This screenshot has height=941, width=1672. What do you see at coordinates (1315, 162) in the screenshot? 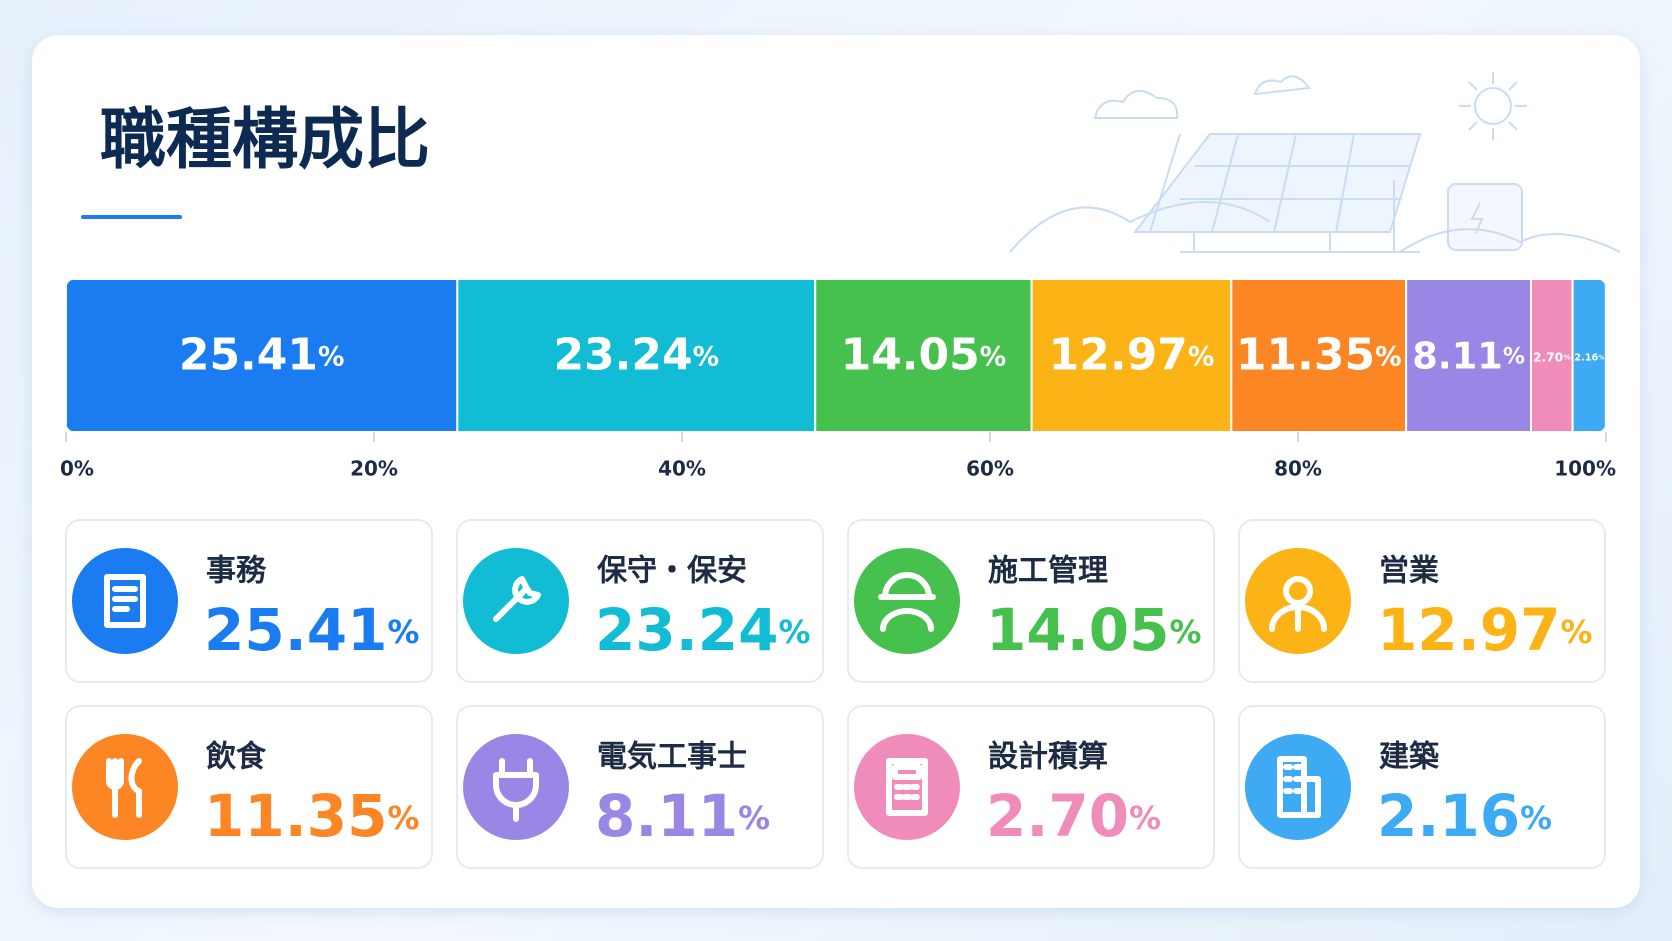
I see `decoration` at bounding box center [1315, 162].